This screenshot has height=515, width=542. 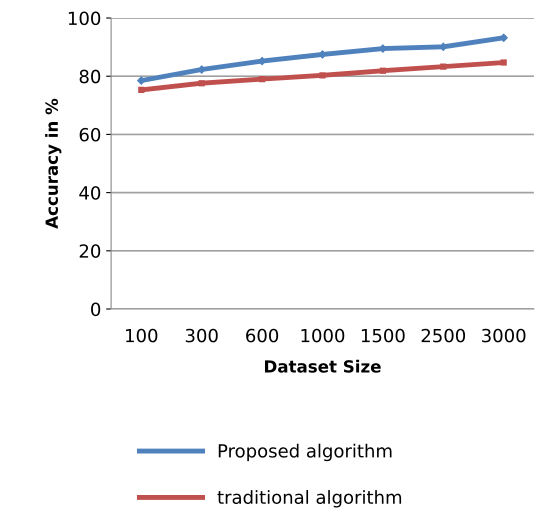 I want to click on y-tick-label: 100, so click(x=84, y=18).